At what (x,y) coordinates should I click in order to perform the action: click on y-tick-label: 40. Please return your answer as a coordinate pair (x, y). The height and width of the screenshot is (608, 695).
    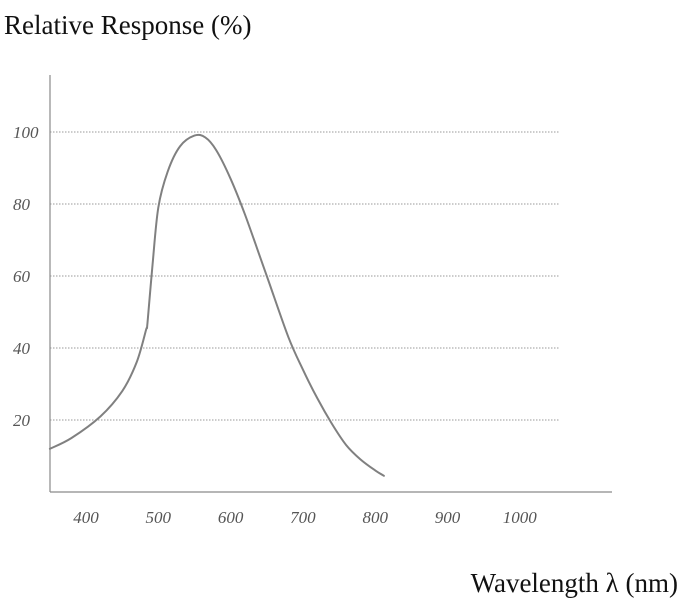
    Looking at the image, I should click on (22, 348).